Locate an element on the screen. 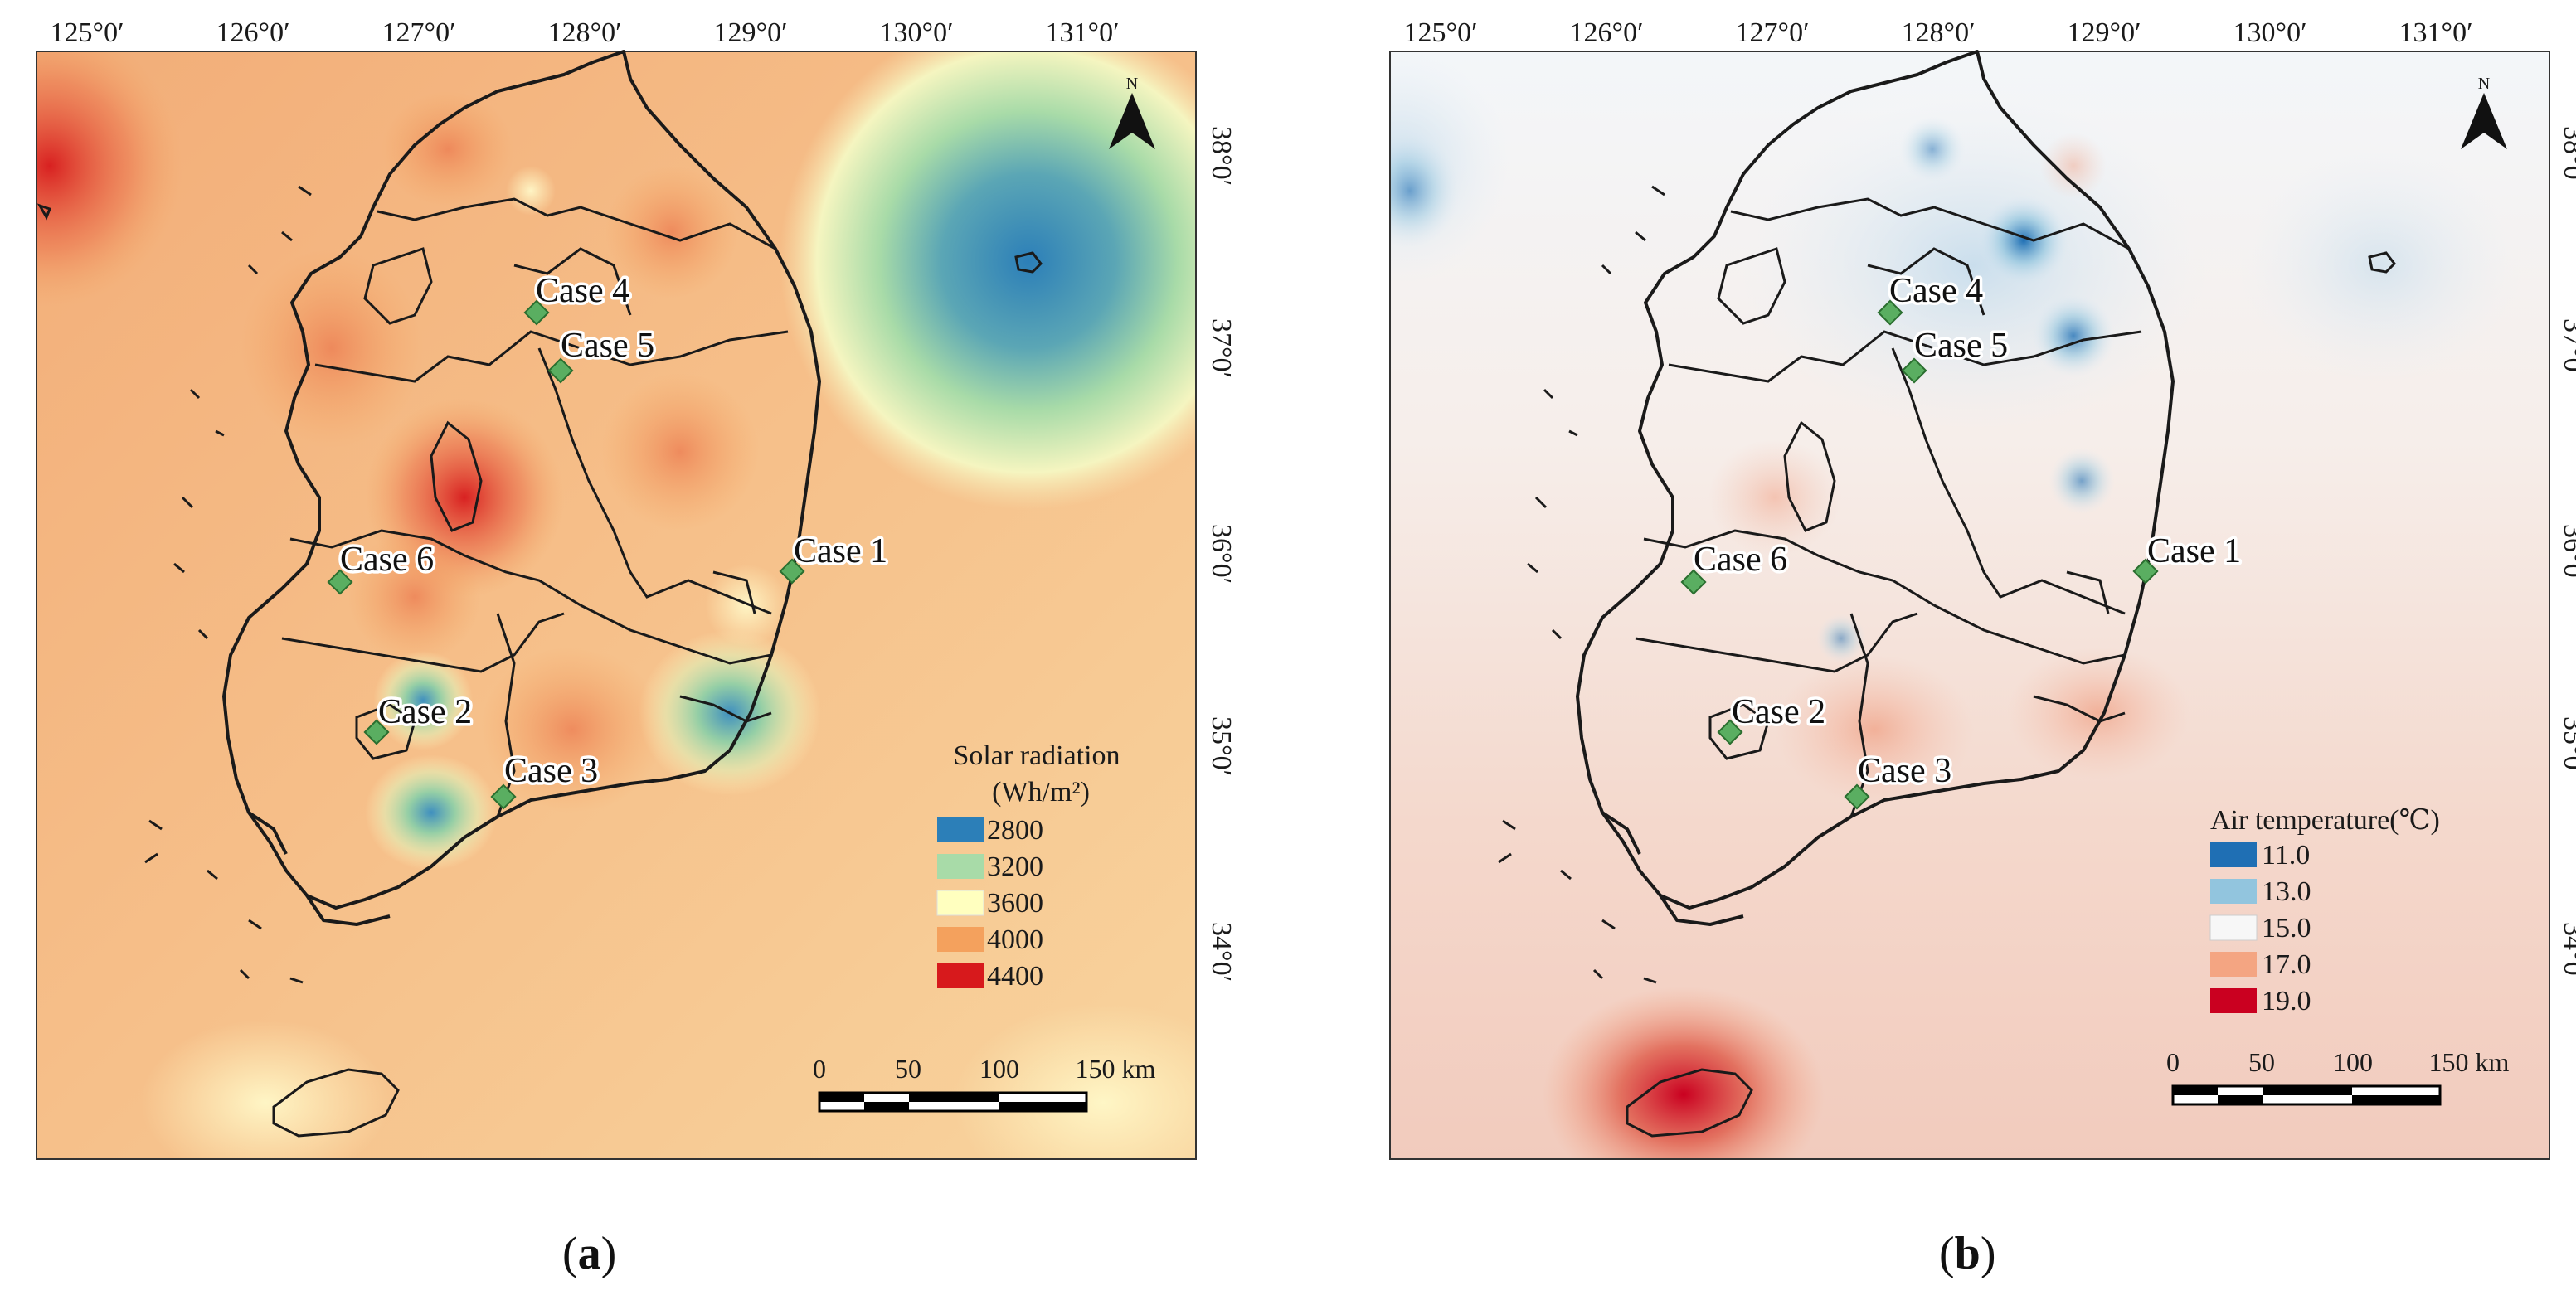  legend-label: 17.0 is located at coordinates (2286, 964).